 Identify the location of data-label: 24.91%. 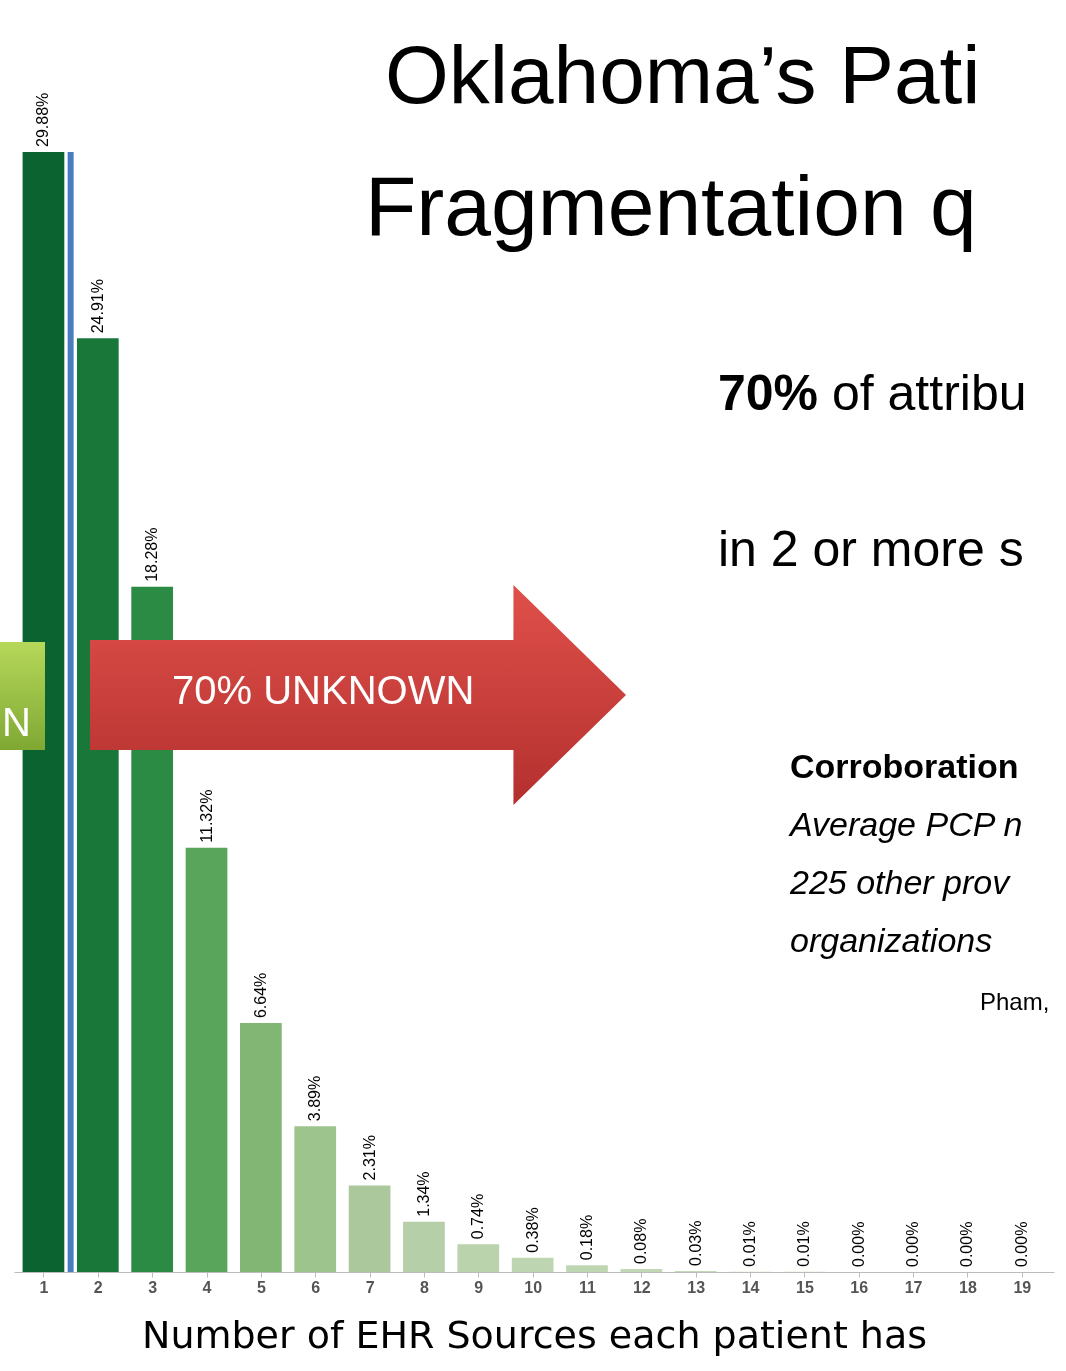
(97, 306).